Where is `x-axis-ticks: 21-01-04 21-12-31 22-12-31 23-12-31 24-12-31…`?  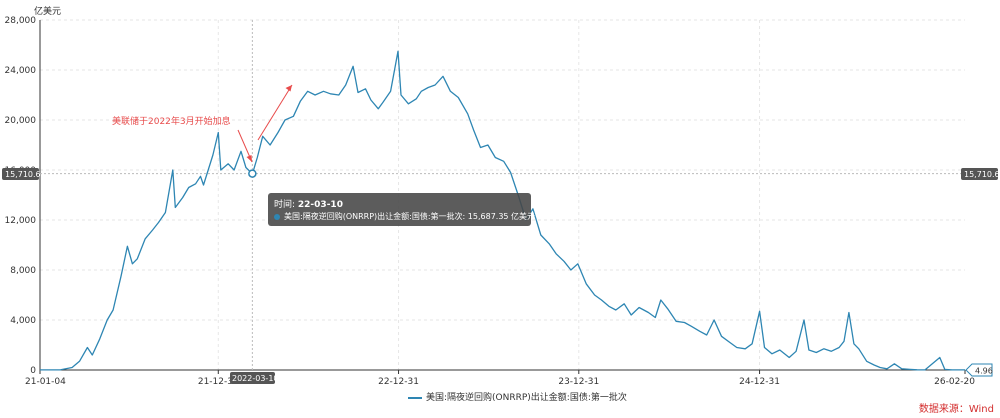
x-axis-ticks: 21-01-04 21-12-31 22-12-31 23-12-31 24-12-31… is located at coordinates (500, 378).